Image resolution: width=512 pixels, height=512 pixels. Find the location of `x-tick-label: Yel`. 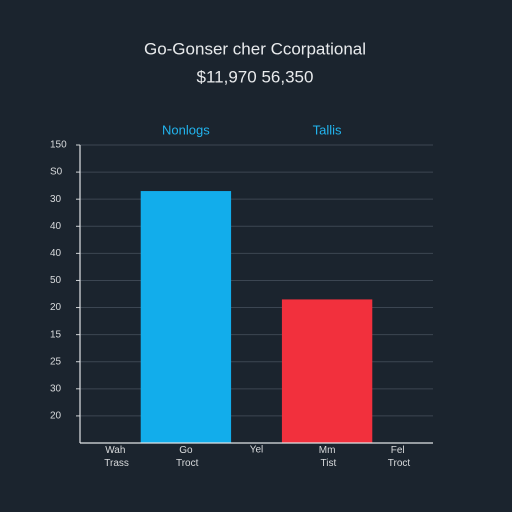

x-tick-label: Yel is located at coordinates (257, 450).